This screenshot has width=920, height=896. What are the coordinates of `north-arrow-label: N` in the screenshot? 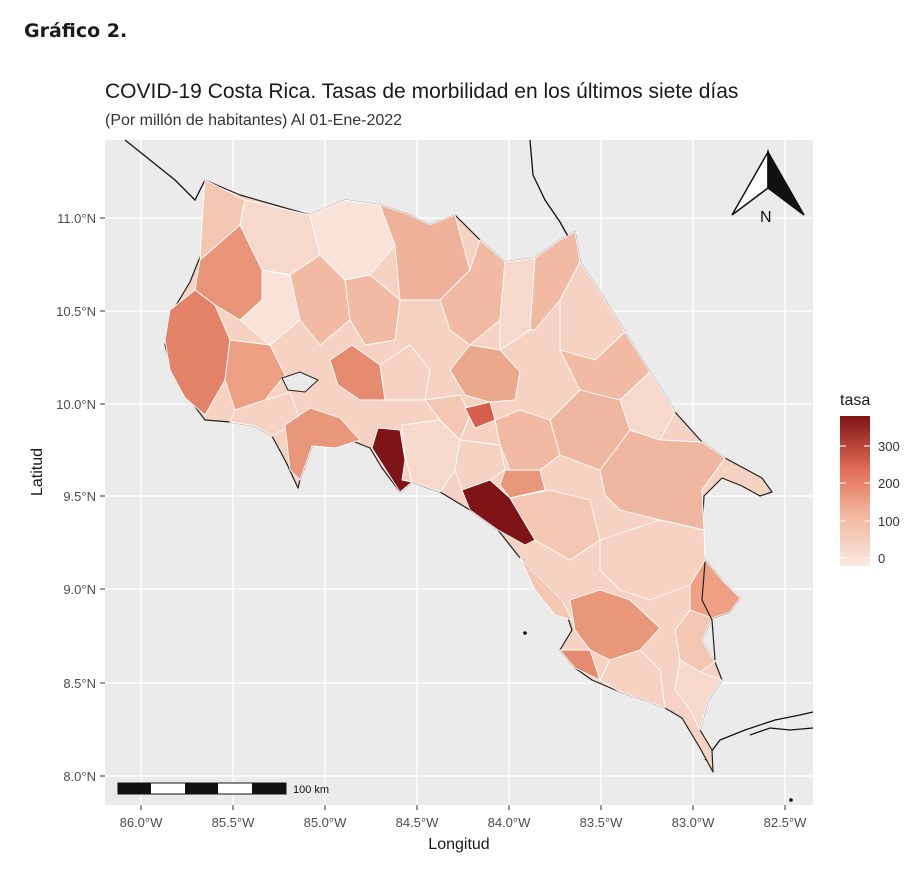 It's located at (766, 217).